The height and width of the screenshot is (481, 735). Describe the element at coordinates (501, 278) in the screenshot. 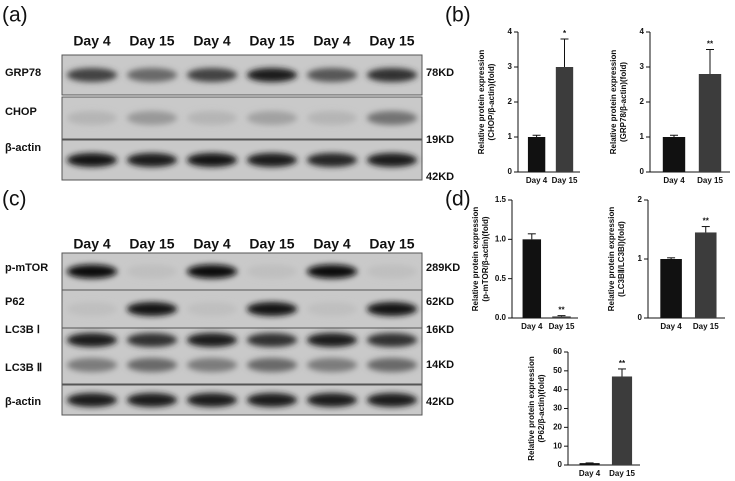

I see `y-tick-label: 0.5` at that location.